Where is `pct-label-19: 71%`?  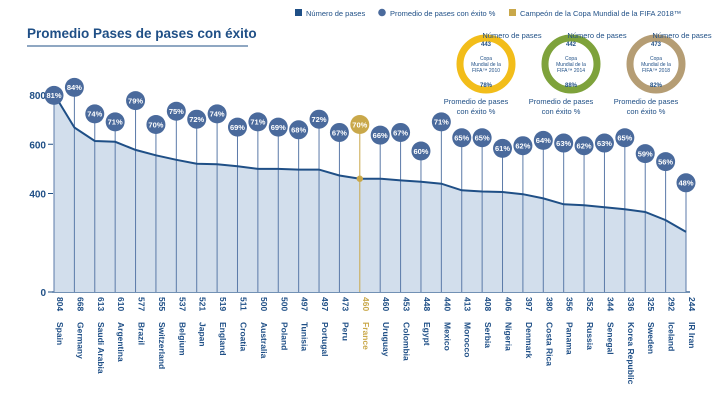 pct-label-19: 71% is located at coordinates (441, 122).